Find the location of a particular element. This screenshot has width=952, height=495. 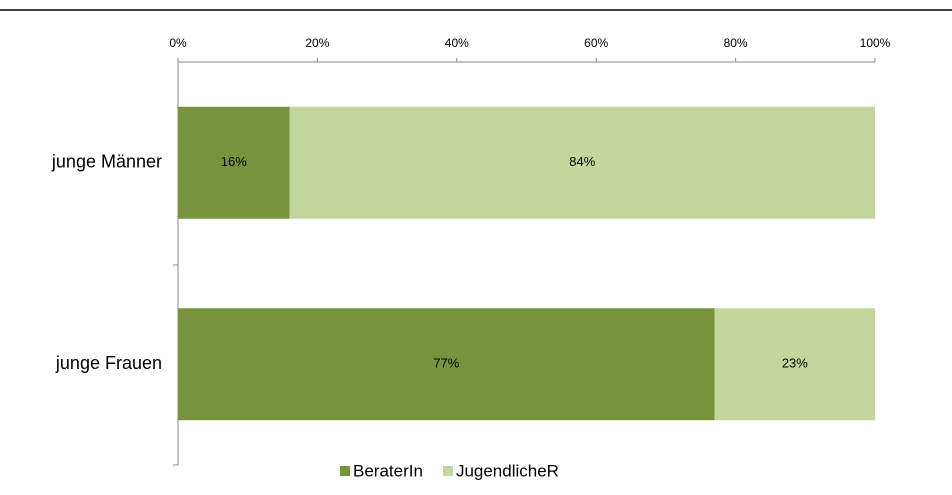

data-label: 23% is located at coordinates (795, 363).